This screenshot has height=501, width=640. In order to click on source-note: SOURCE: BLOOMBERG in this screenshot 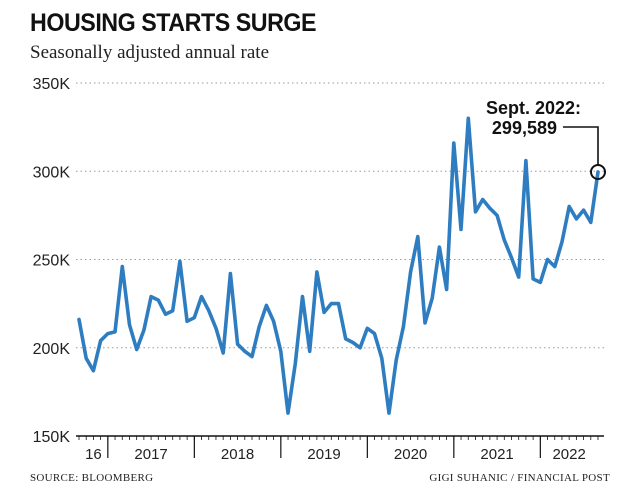, I will do `click(92, 478)`.